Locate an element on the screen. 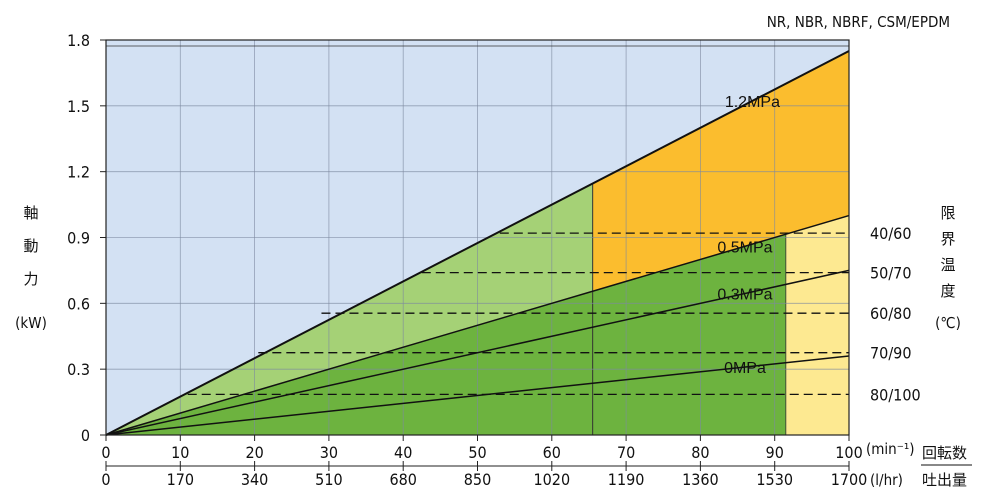  y-tick-label: 1.5 is located at coordinates (78, 106).